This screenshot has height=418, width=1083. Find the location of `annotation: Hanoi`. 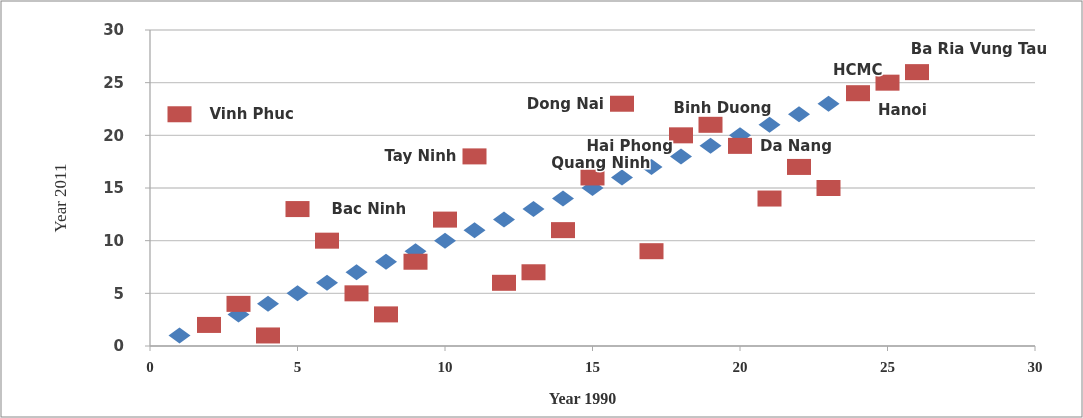

annotation: Hanoi is located at coordinates (902, 110).